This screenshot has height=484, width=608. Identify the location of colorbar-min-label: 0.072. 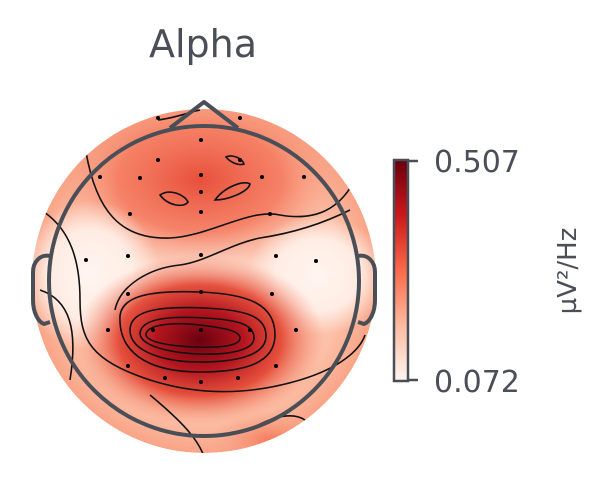
(477, 382).